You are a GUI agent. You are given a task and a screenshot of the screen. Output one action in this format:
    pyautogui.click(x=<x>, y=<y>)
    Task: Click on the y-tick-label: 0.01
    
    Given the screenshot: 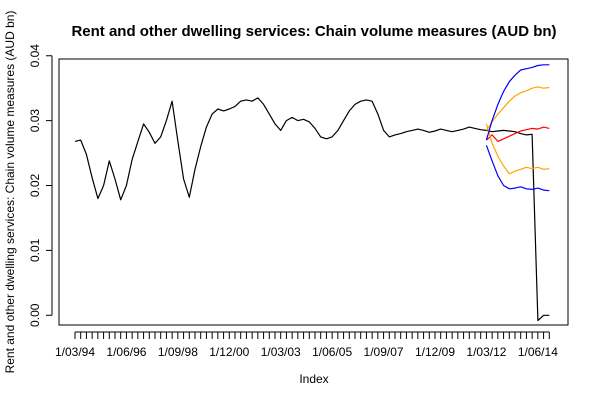 What is the action you would take?
    pyautogui.click(x=35, y=250)
    